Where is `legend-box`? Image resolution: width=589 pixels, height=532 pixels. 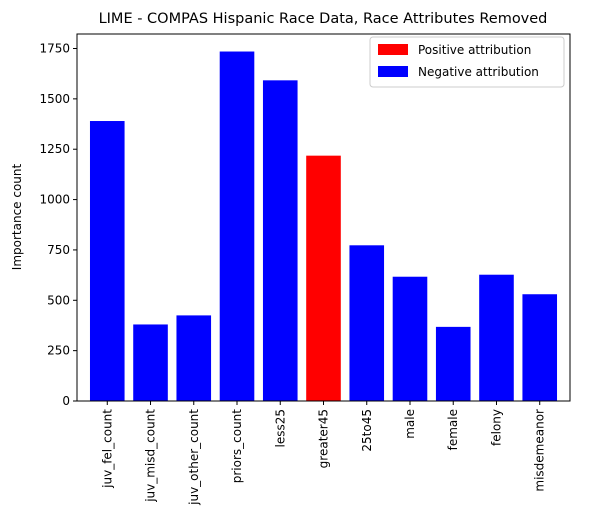 legend-box is located at coordinates (467, 62).